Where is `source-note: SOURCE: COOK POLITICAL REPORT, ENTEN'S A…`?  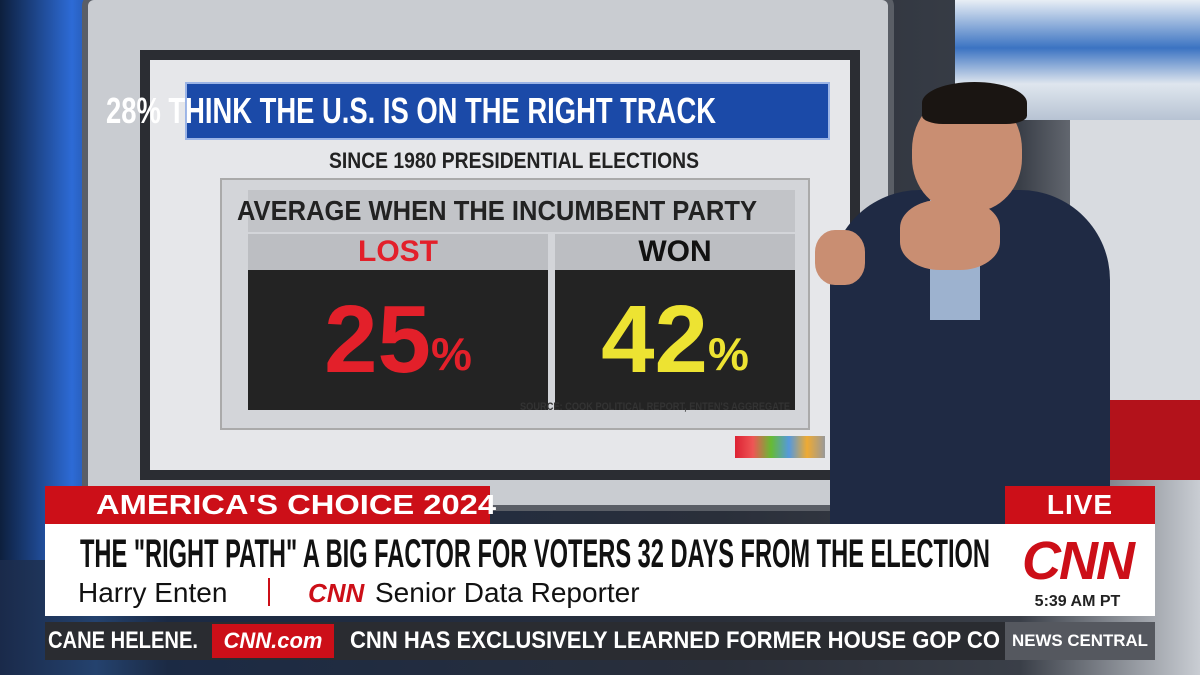 source-note: SOURCE: COOK POLITICAL REPORT, ENTEN'S A… is located at coordinates (655, 407).